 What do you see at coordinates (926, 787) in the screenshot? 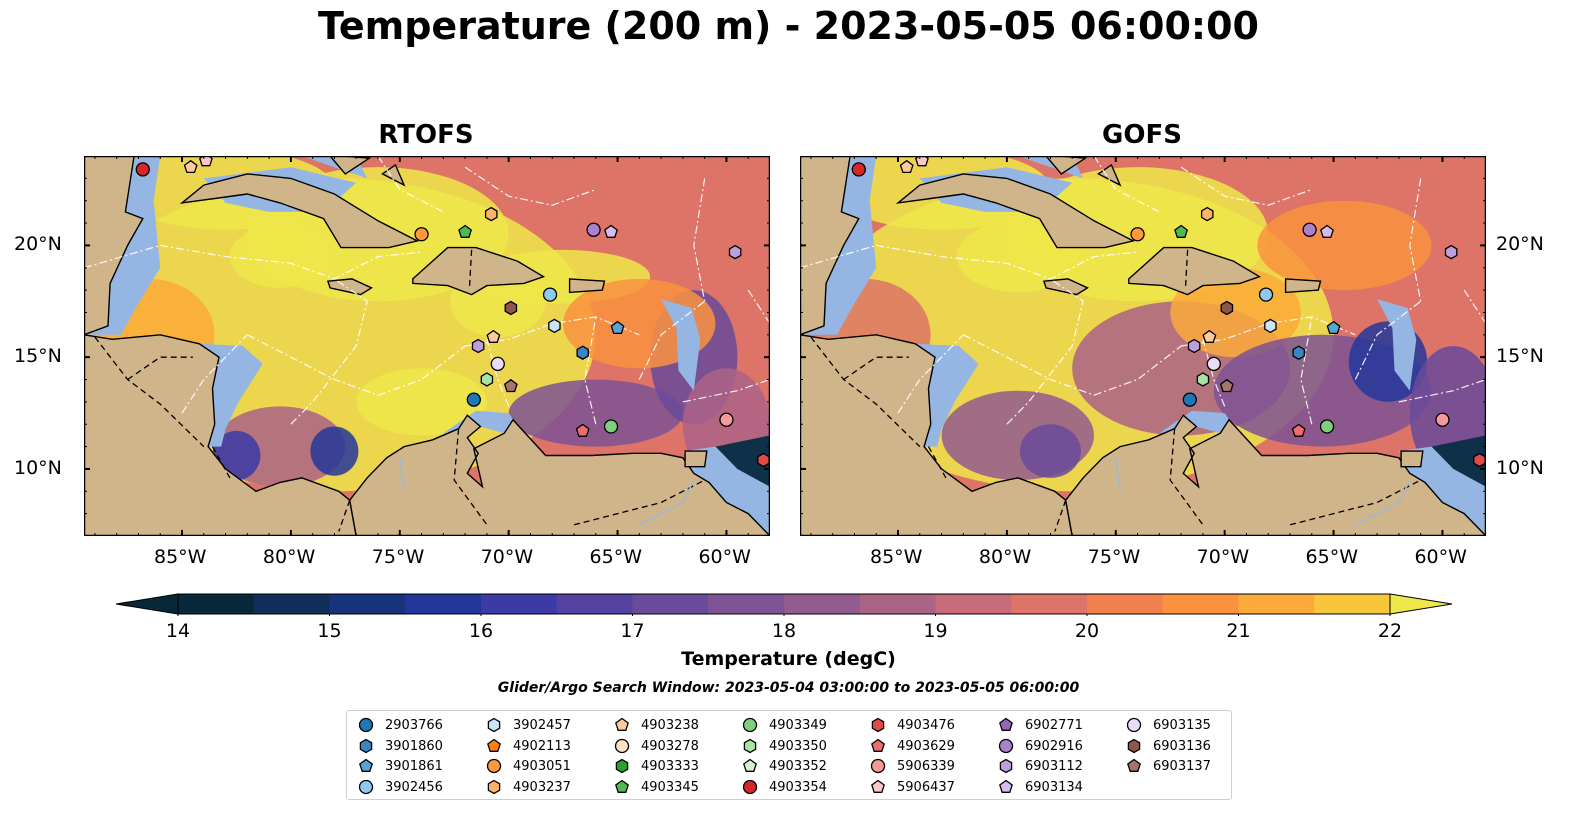
I see `legend-label: 5906437` at bounding box center [926, 787].